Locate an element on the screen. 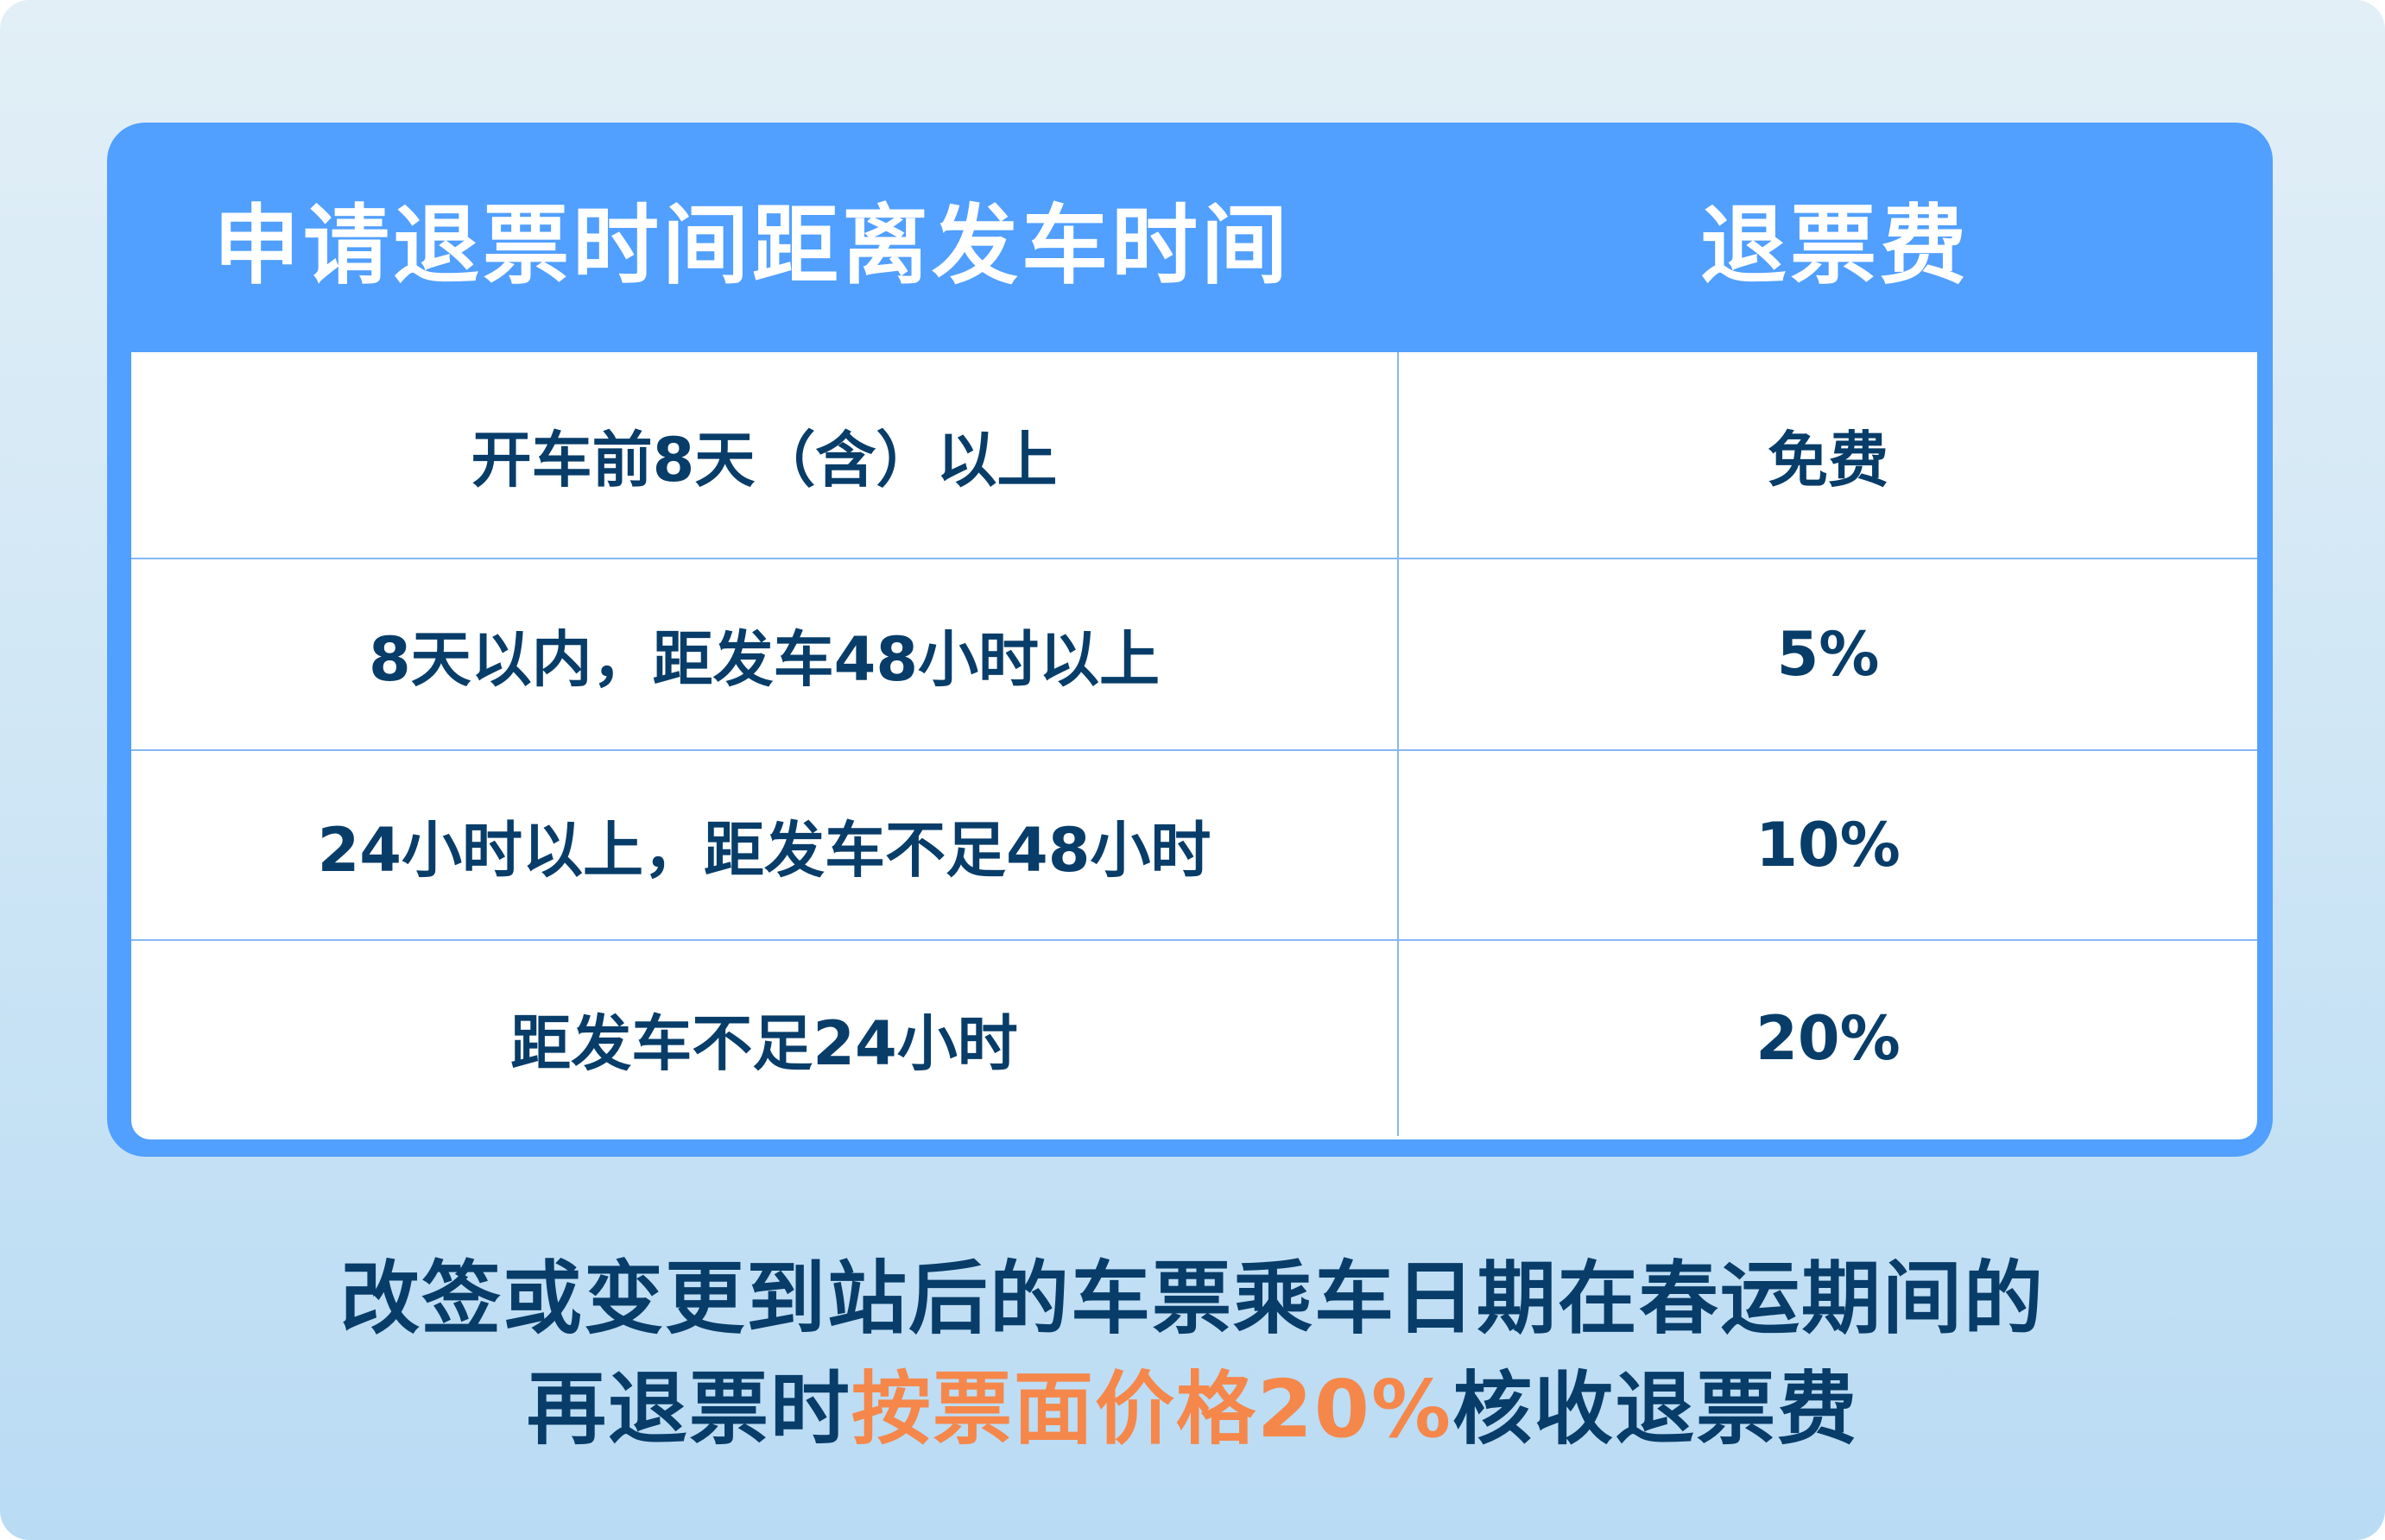 This screenshot has width=2385, height=1540. time-cell: 8天以内，距发车48小时以上 is located at coordinates (765, 654).